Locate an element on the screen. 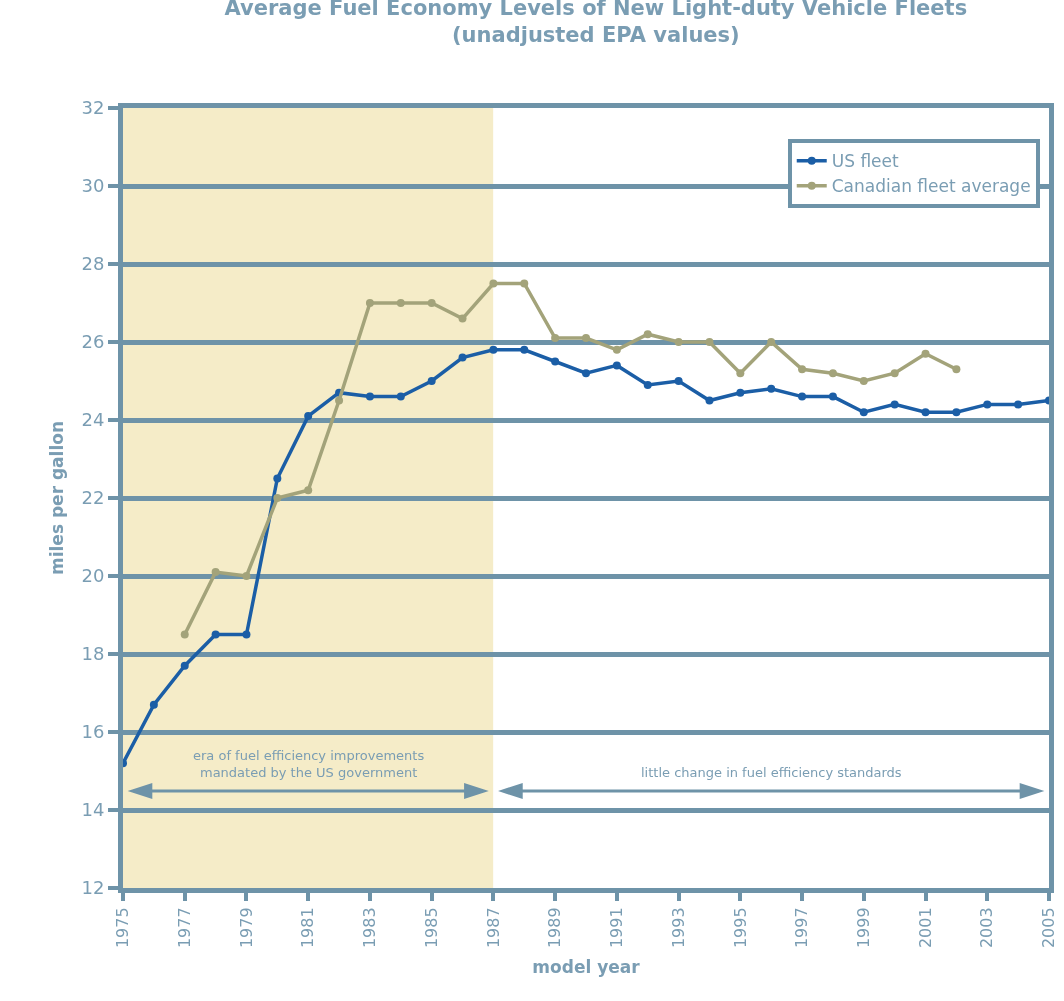  legend-label: US fleet is located at coordinates (865, 161).